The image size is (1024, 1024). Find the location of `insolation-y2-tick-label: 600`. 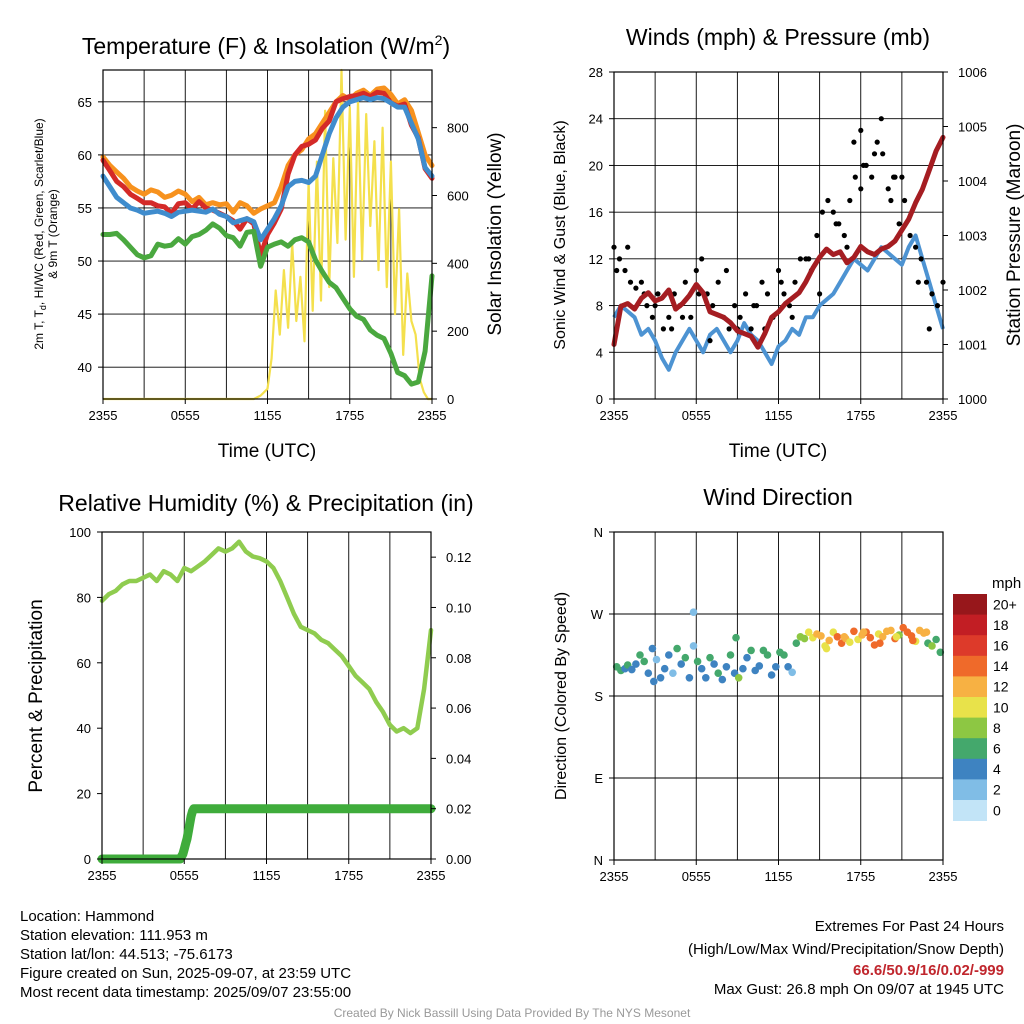

insolation-y2-tick-label: 600 is located at coordinates (458, 195).